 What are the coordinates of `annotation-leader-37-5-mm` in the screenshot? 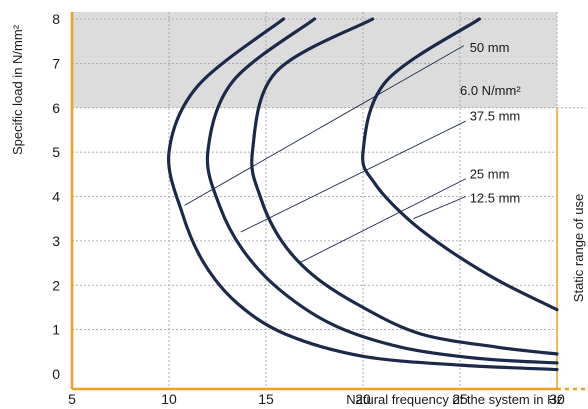 It's located at (353, 176).